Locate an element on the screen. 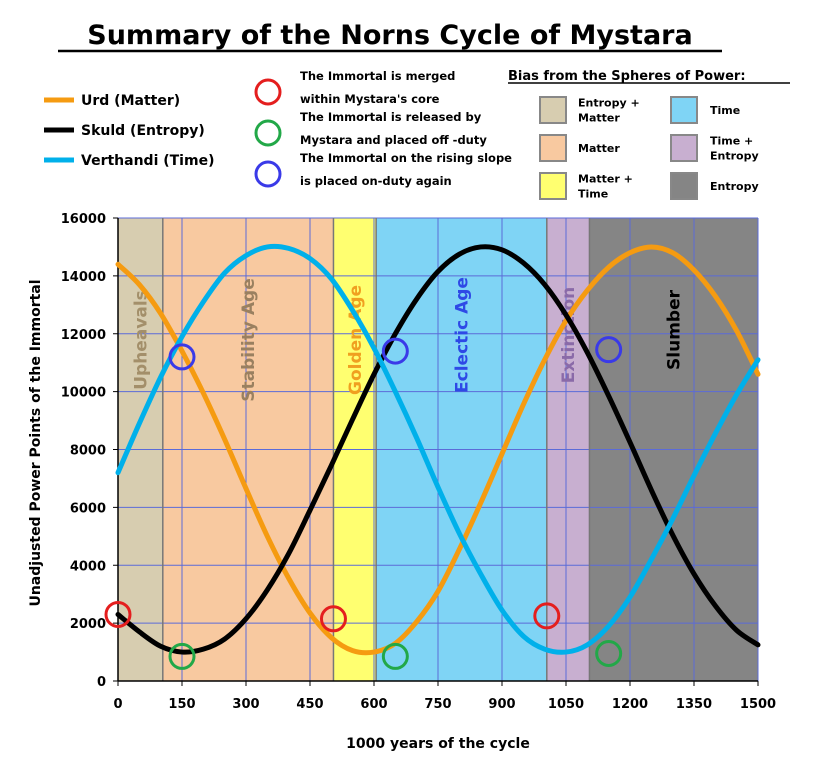 The width and height of the screenshot is (820, 768). x-tick-label: 1500 is located at coordinates (758, 704).